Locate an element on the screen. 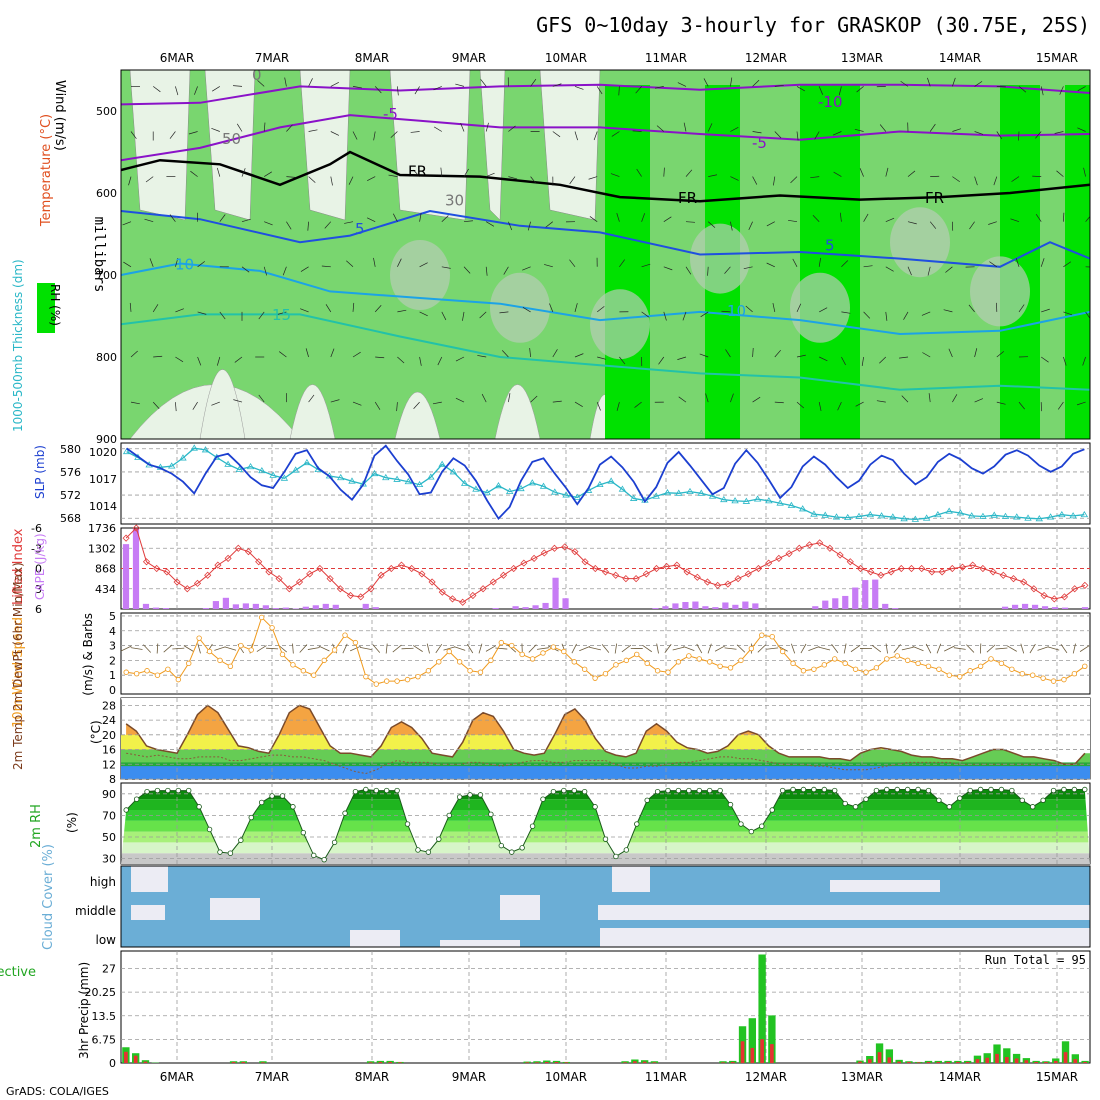 The height and width of the screenshot is (1100, 1100). cape-tick-label: 868 is located at coordinates (105, 569).